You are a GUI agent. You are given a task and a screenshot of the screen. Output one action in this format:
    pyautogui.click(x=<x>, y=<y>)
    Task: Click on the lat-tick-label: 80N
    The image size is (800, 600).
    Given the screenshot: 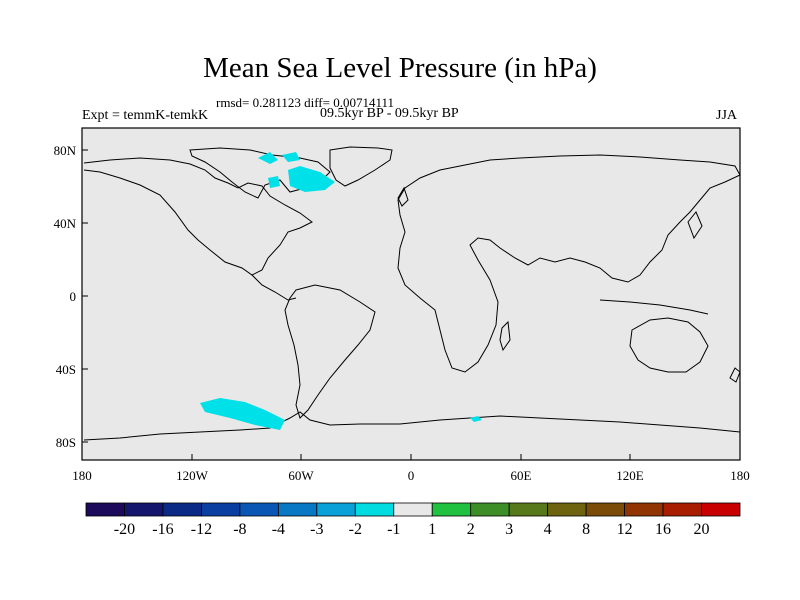 What is the action you would take?
    pyautogui.click(x=65, y=150)
    